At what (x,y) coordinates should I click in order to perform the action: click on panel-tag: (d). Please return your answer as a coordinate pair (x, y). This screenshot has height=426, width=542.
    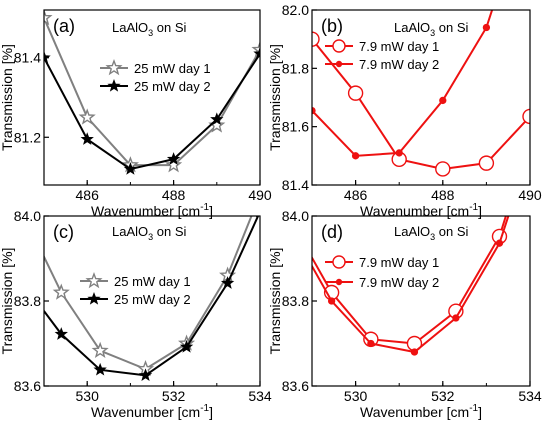
    Looking at the image, I should click on (332, 232).